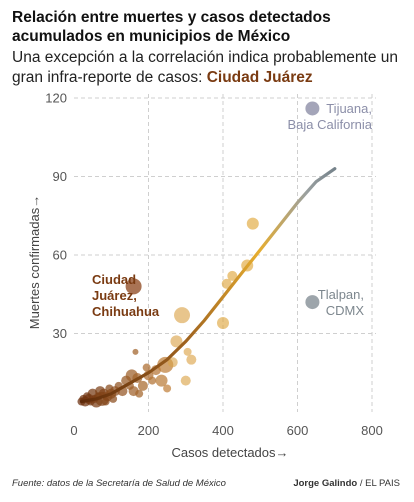 The height and width of the screenshot is (502, 414). Describe the element at coordinates (60, 333) in the screenshot. I see `y-tick-label: 30` at that location.